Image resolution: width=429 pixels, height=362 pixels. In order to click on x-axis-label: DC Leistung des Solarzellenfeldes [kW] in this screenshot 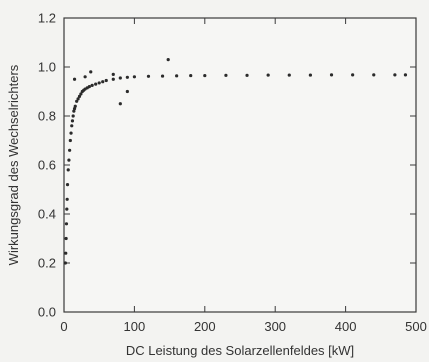, I will do `click(240, 350)`.